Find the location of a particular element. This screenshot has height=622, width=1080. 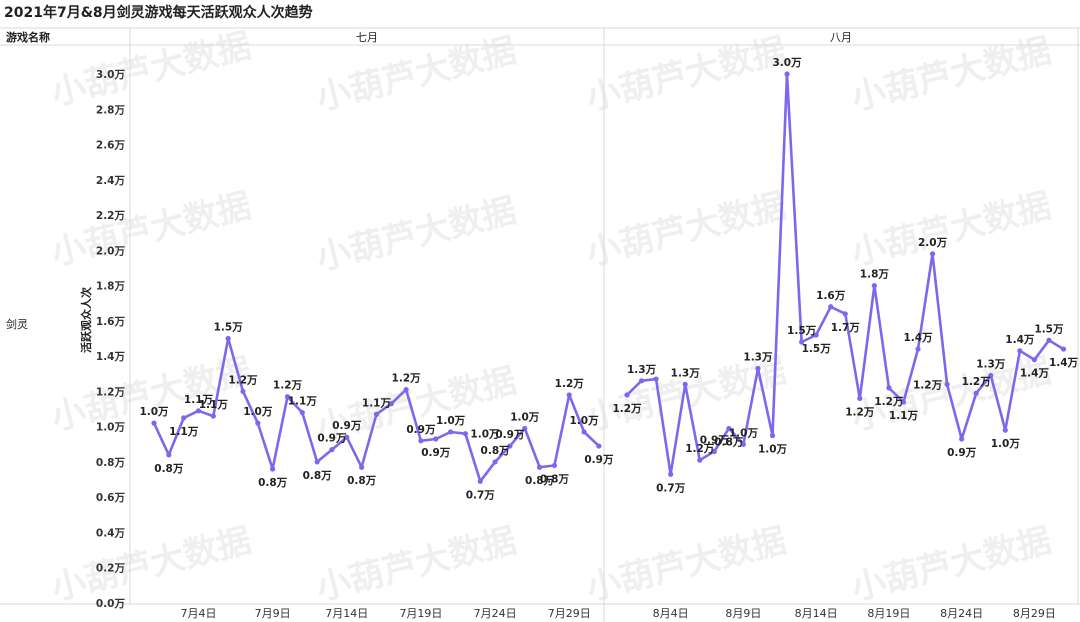

row-header: 游戏名称 is located at coordinates (28, 37).